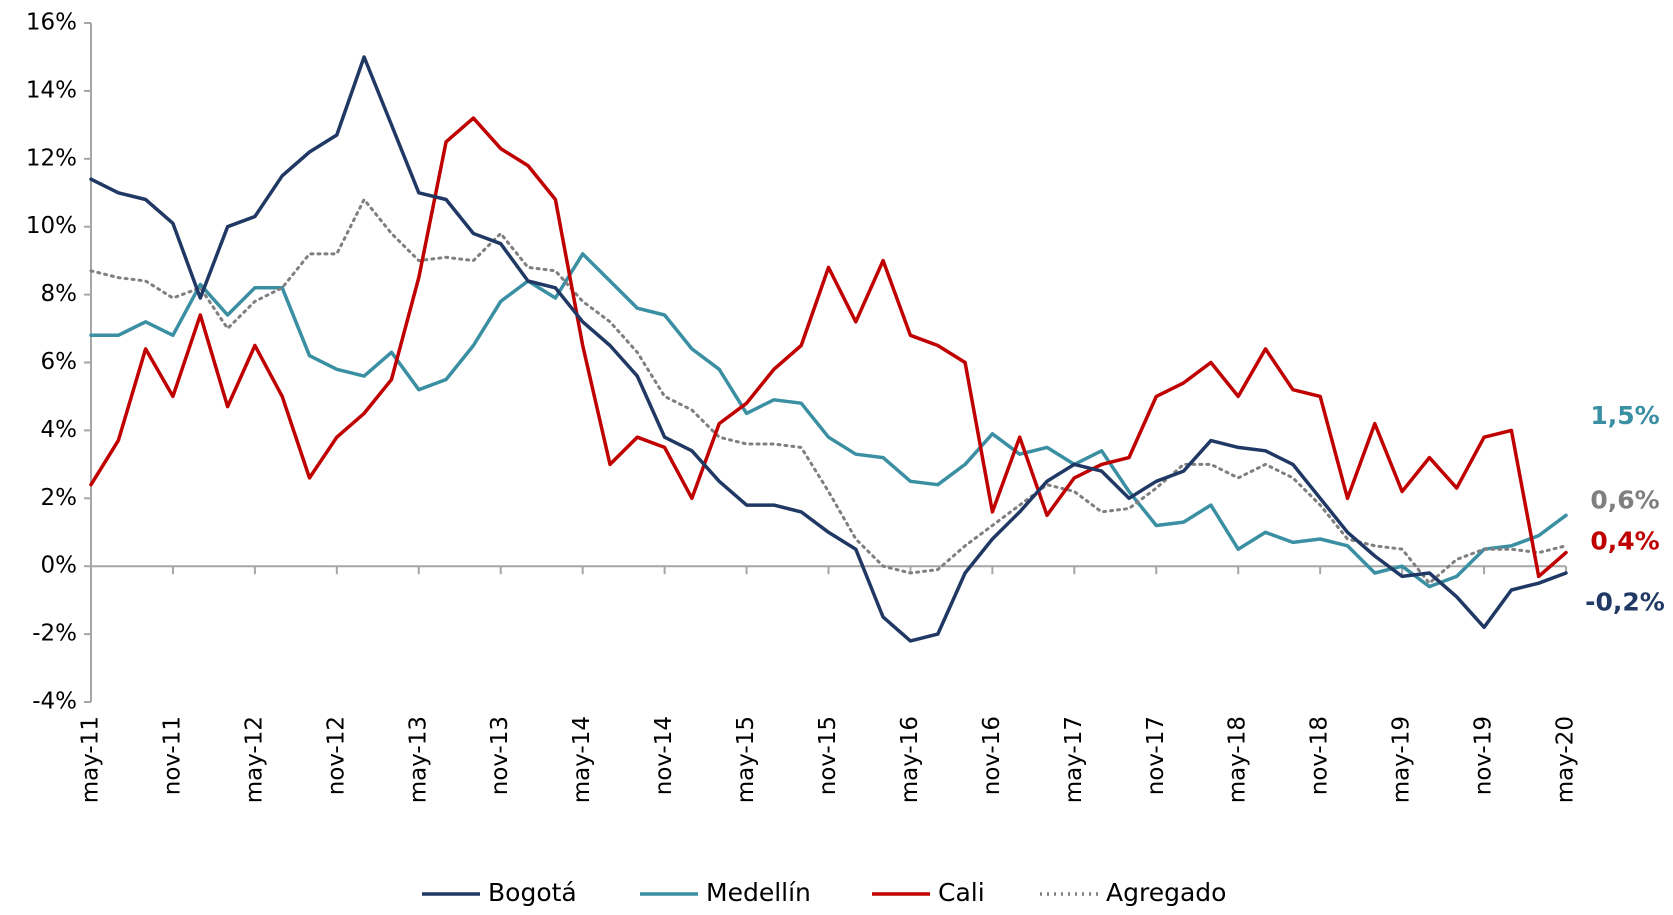  Describe the element at coordinates (1624, 540) in the screenshot. I see `end-label: 0,4%` at that location.